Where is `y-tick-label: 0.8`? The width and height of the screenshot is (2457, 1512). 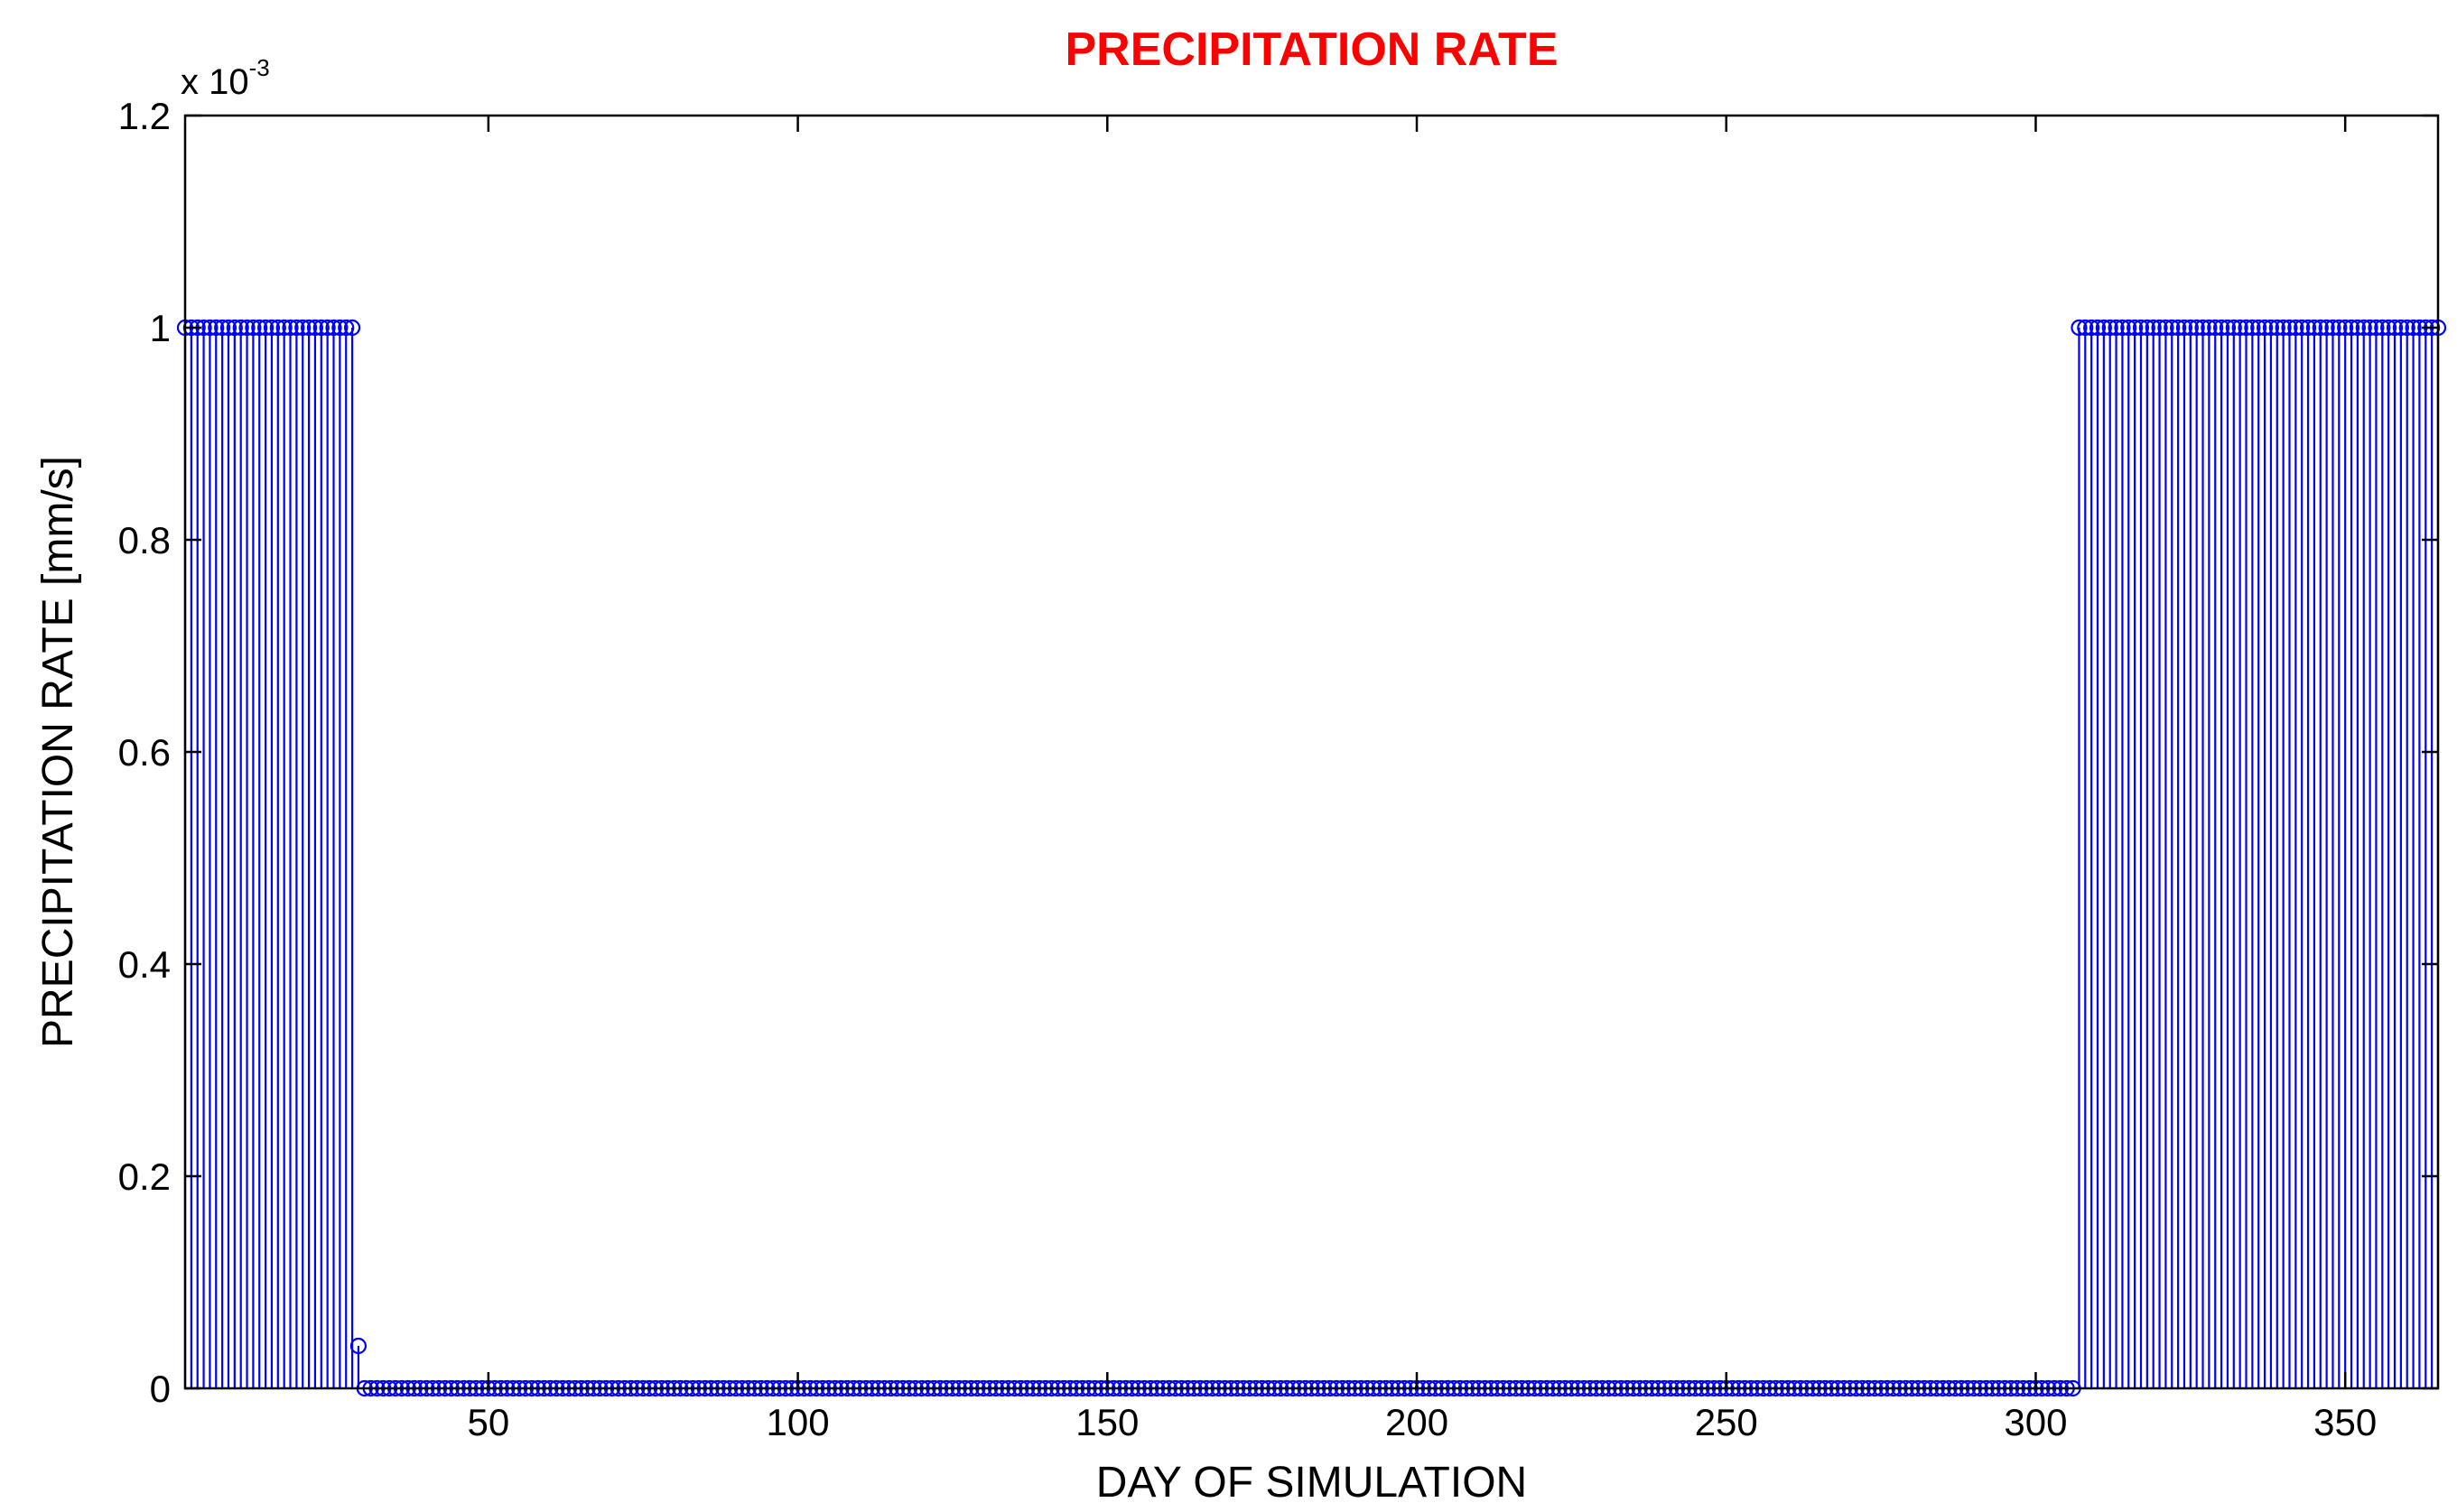
y-tick-label: 0.8 is located at coordinates (145, 540).